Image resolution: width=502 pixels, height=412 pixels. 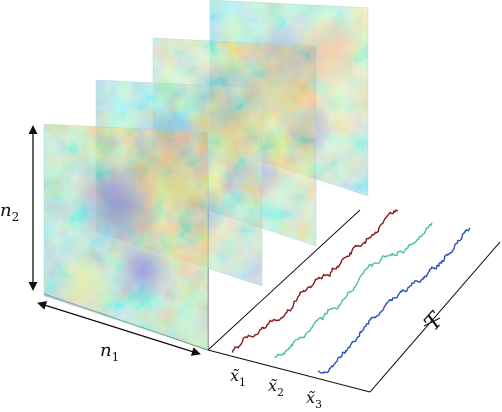 I want to click on n1-axis: n1, so click(x=119, y=332).